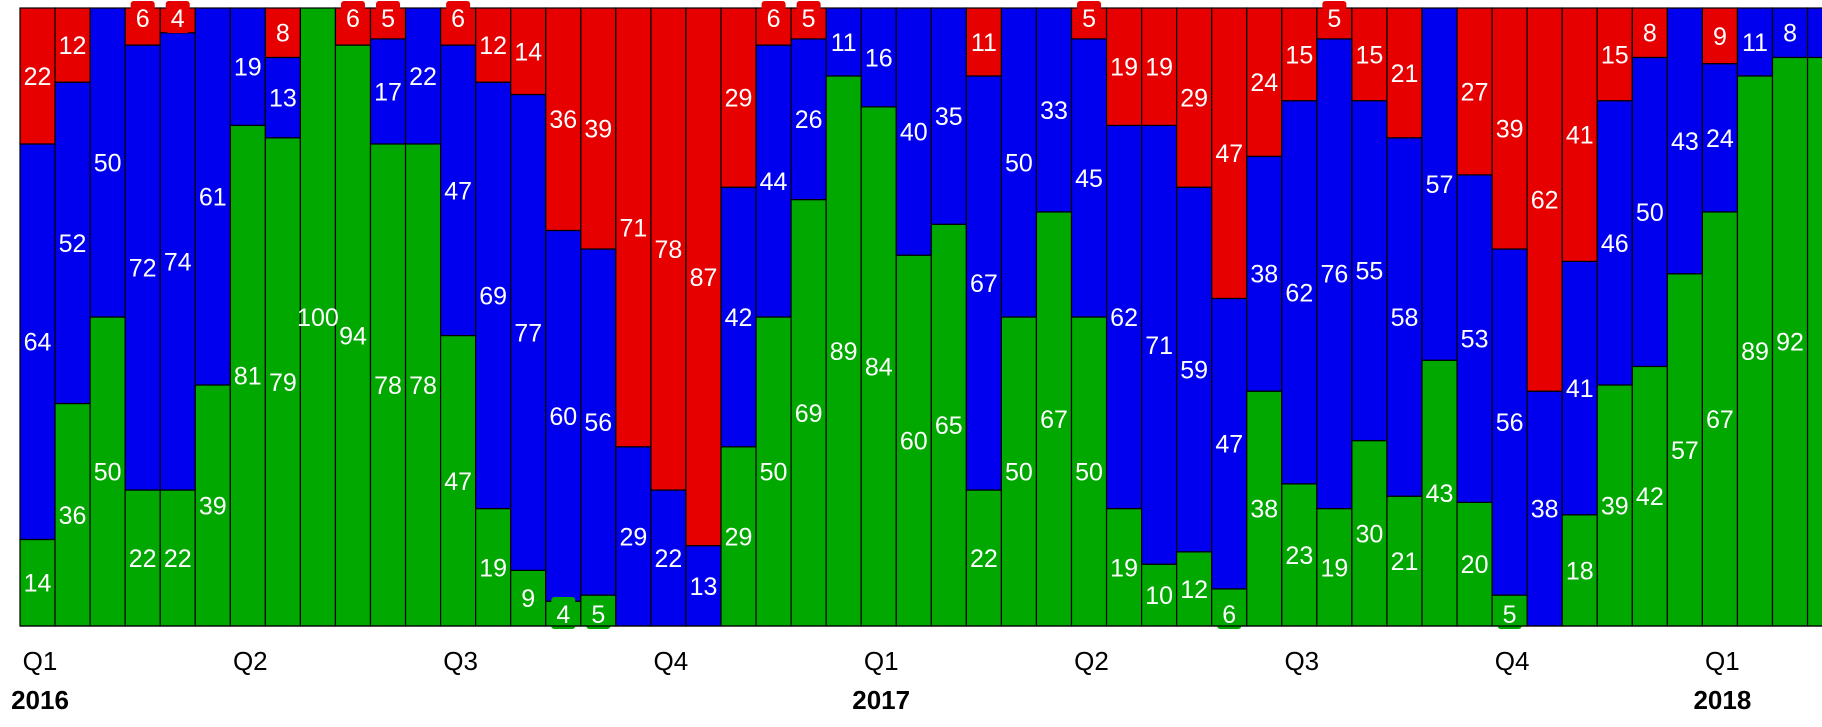 The height and width of the screenshot is (727, 1822). What do you see at coordinates (40, 700) in the screenshot?
I see `year-label-0: 2016` at bounding box center [40, 700].